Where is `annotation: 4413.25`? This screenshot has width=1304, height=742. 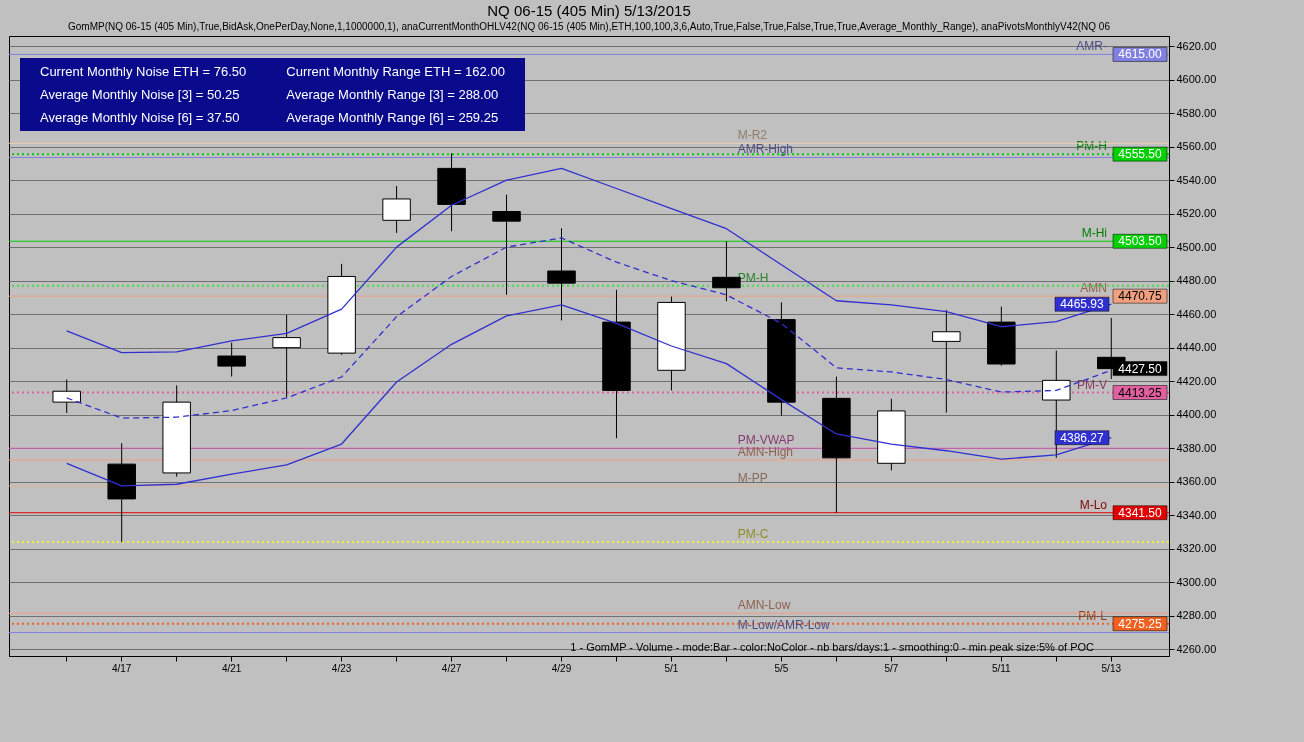 annotation: 4413.25 is located at coordinates (1140, 392).